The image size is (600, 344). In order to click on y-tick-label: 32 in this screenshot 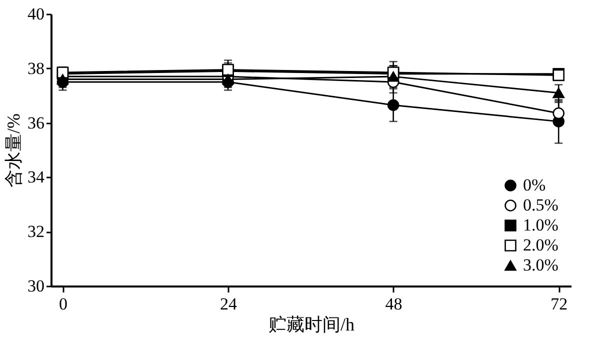, I will do `click(36, 232)`.